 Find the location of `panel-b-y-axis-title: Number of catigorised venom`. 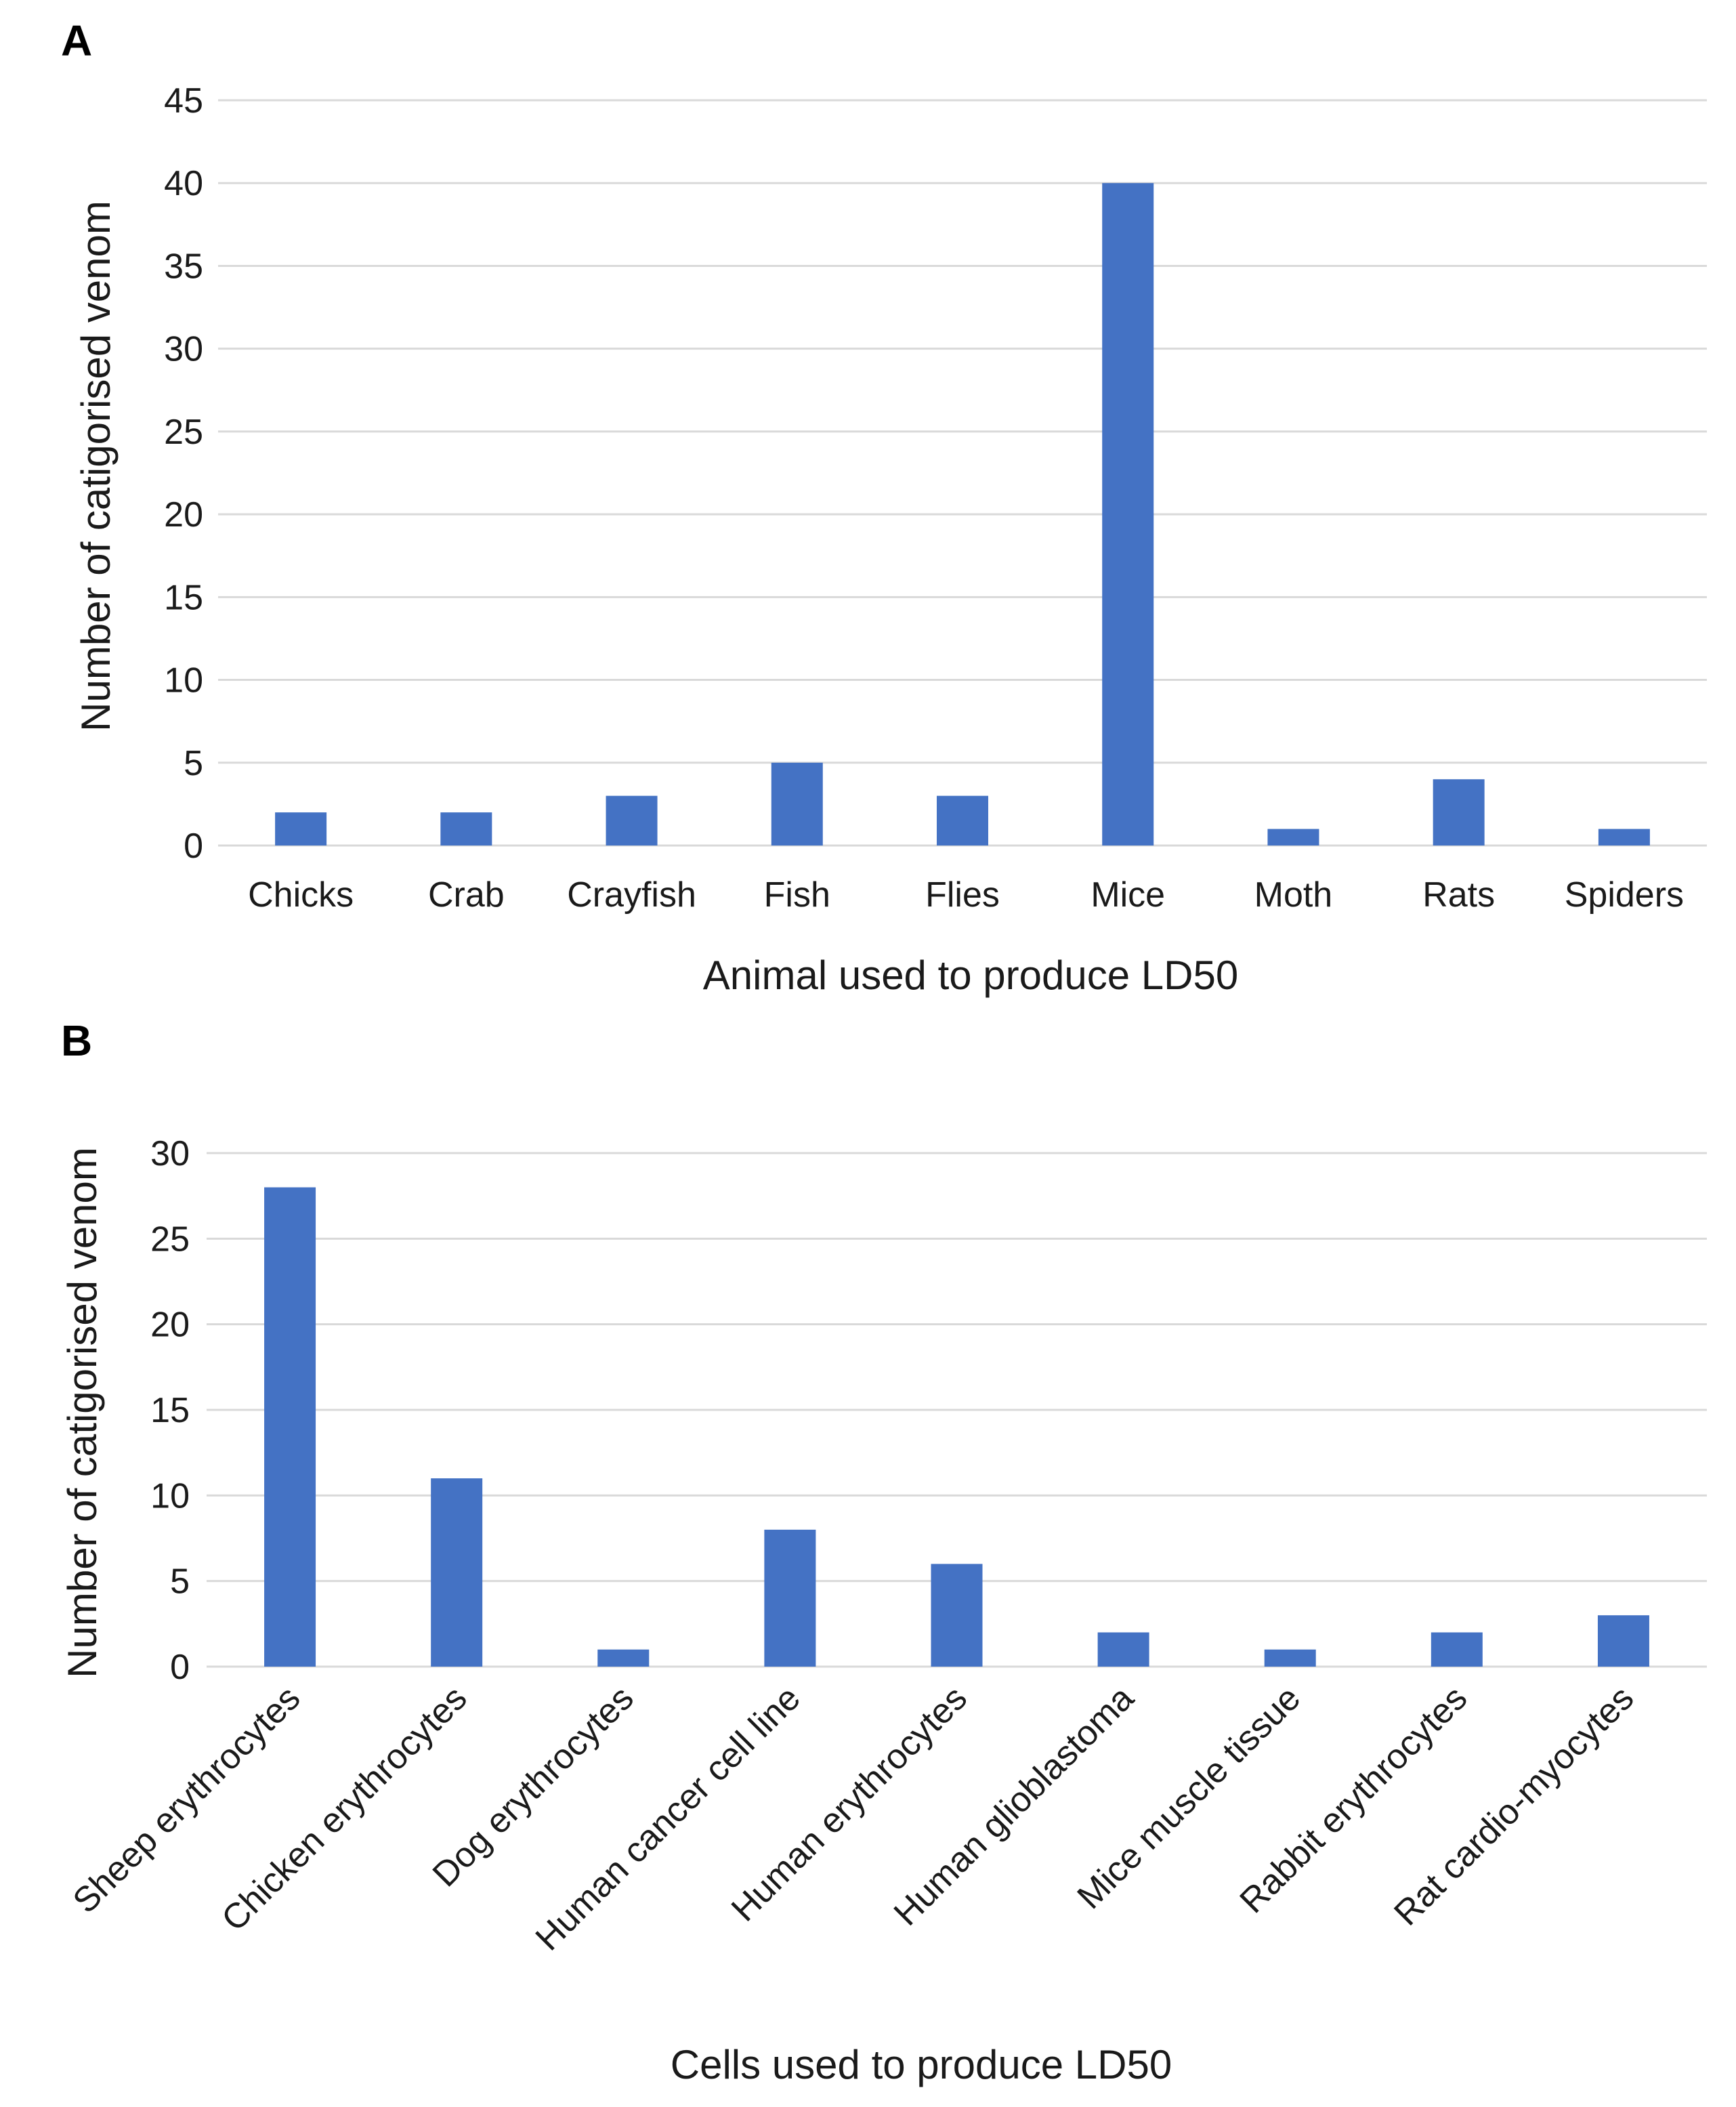

panel-b-y-axis-title: Number of catigorised venom is located at coordinates (82, 1412).